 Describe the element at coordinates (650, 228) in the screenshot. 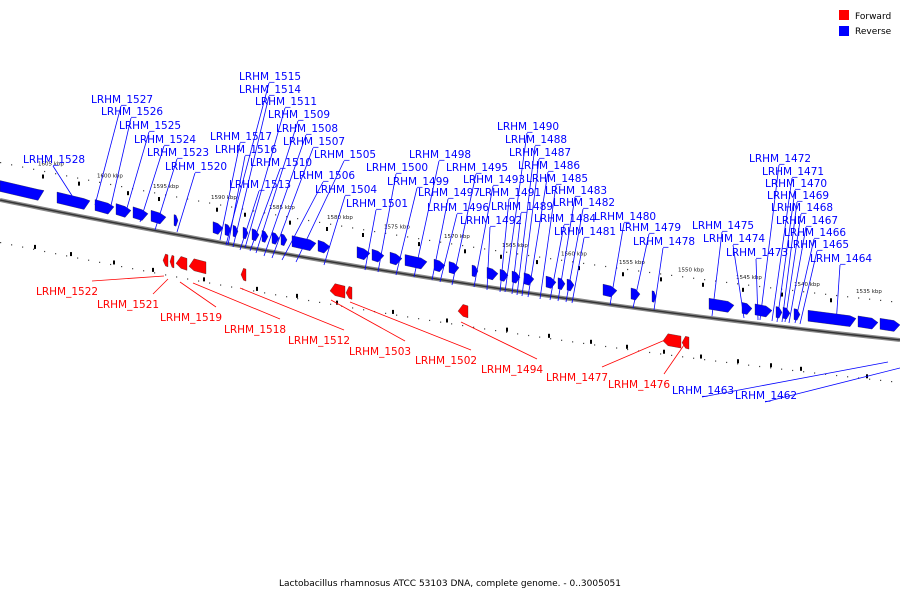

I see `gene-label: LRHM_1479` at that location.